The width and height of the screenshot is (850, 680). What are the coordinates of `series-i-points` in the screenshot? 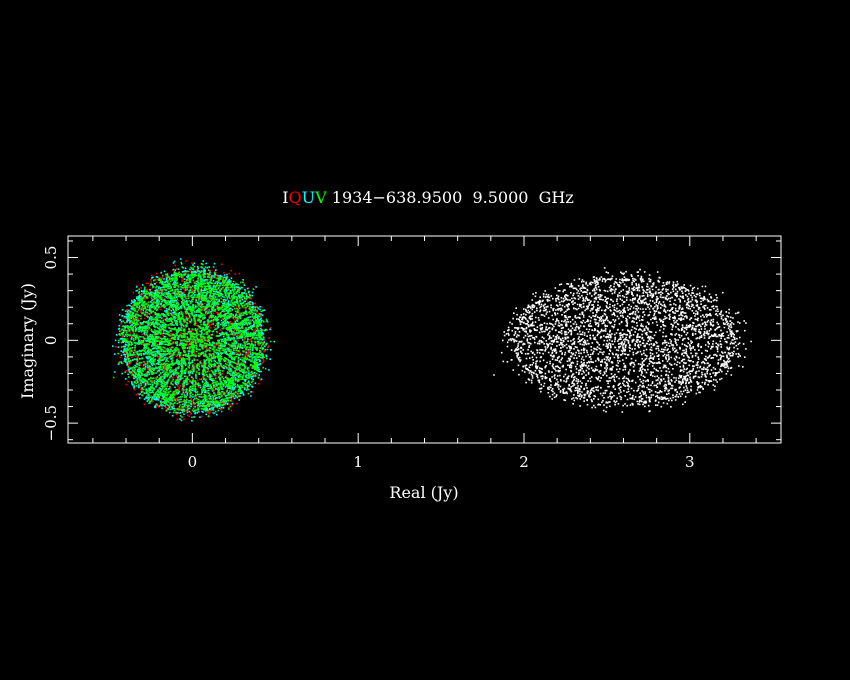 It's located at (622, 340).